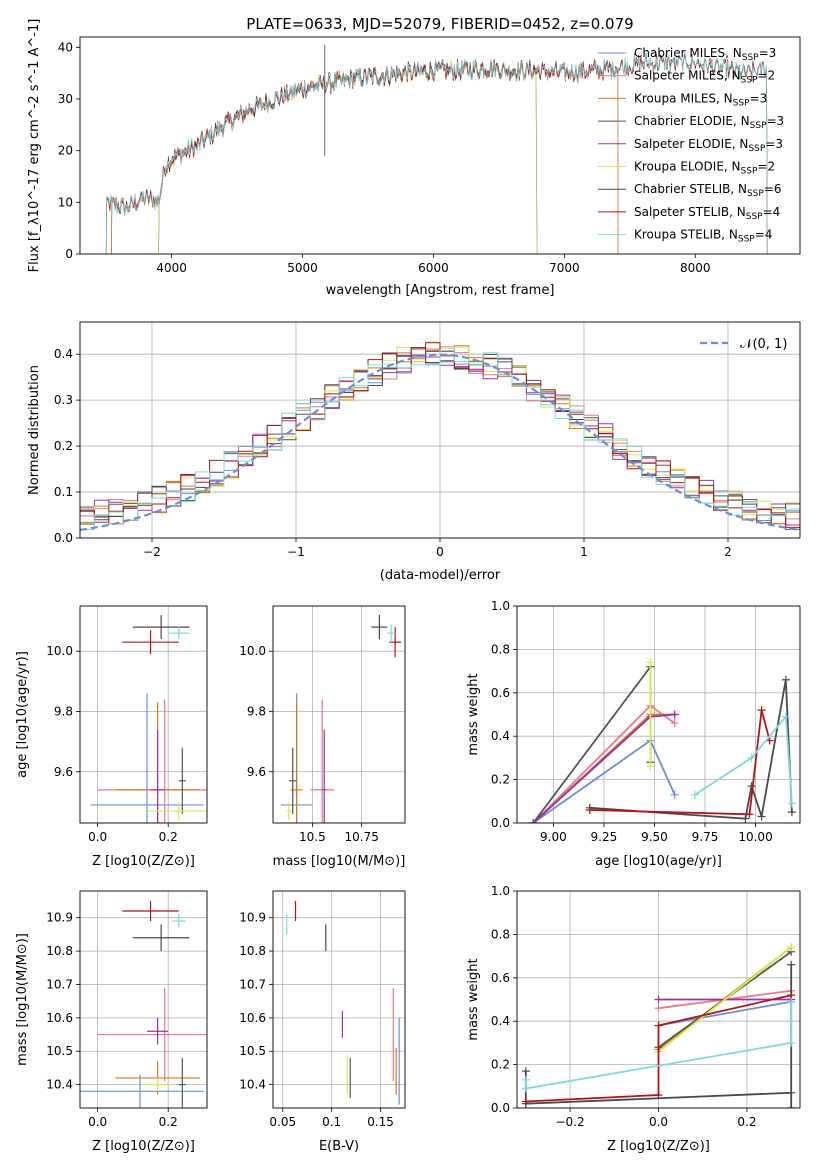  I want to click on x-tick-label: 0.1, so click(331, 1122).